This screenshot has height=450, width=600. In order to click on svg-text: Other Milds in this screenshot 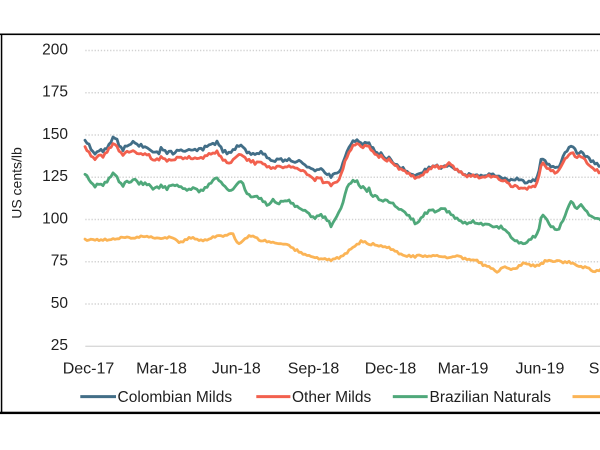, I will do `click(331, 397)`.